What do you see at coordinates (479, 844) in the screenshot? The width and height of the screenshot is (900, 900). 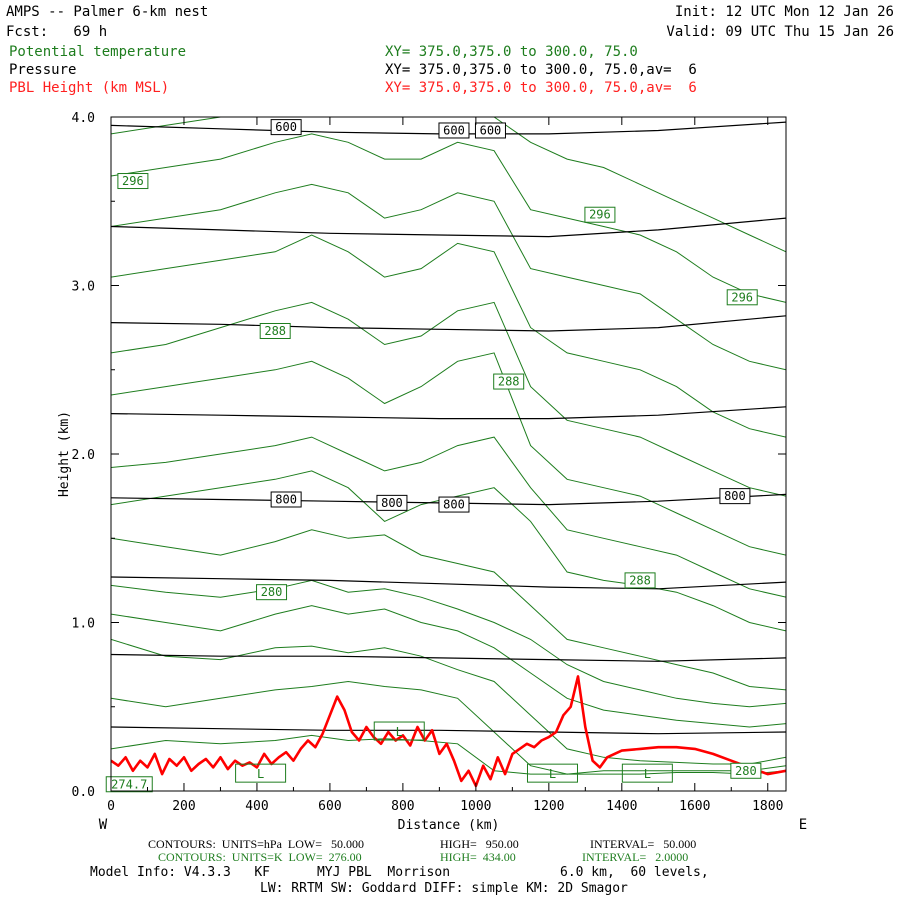 I see `footer-pressure-high: HIGH= 950.00` at bounding box center [479, 844].